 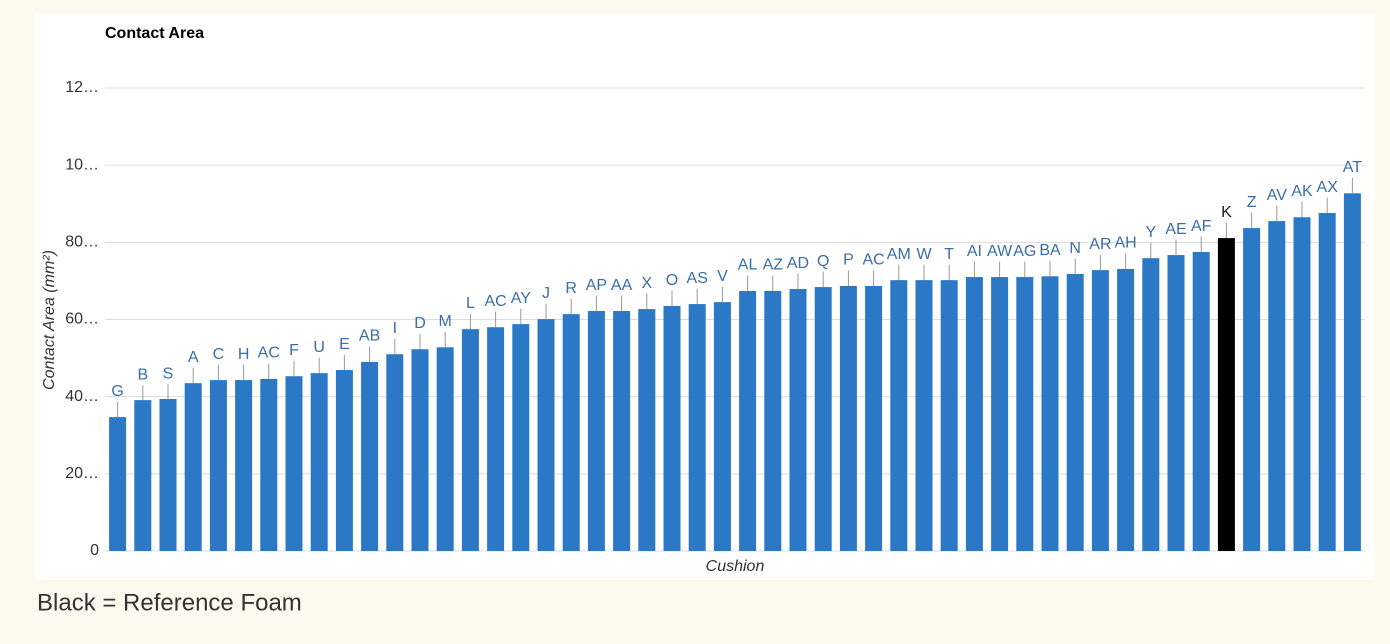 What do you see at coordinates (697, 278) in the screenshot?
I see `bar-label: AS` at bounding box center [697, 278].